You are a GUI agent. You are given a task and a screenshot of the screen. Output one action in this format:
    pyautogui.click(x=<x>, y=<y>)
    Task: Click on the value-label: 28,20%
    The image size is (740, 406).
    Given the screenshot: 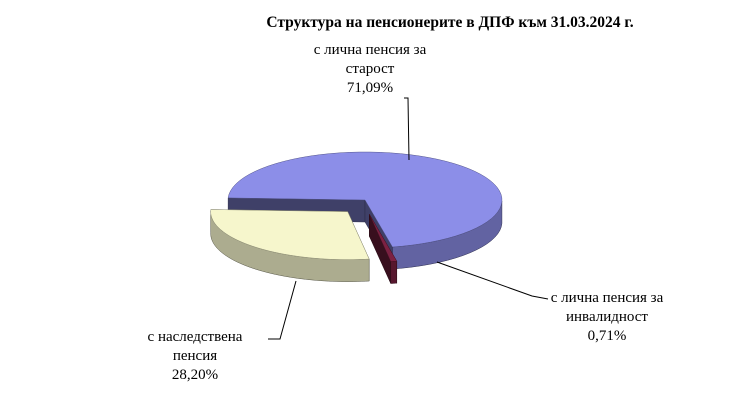 What is the action you would take?
    pyautogui.click(x=195, y=375)
    